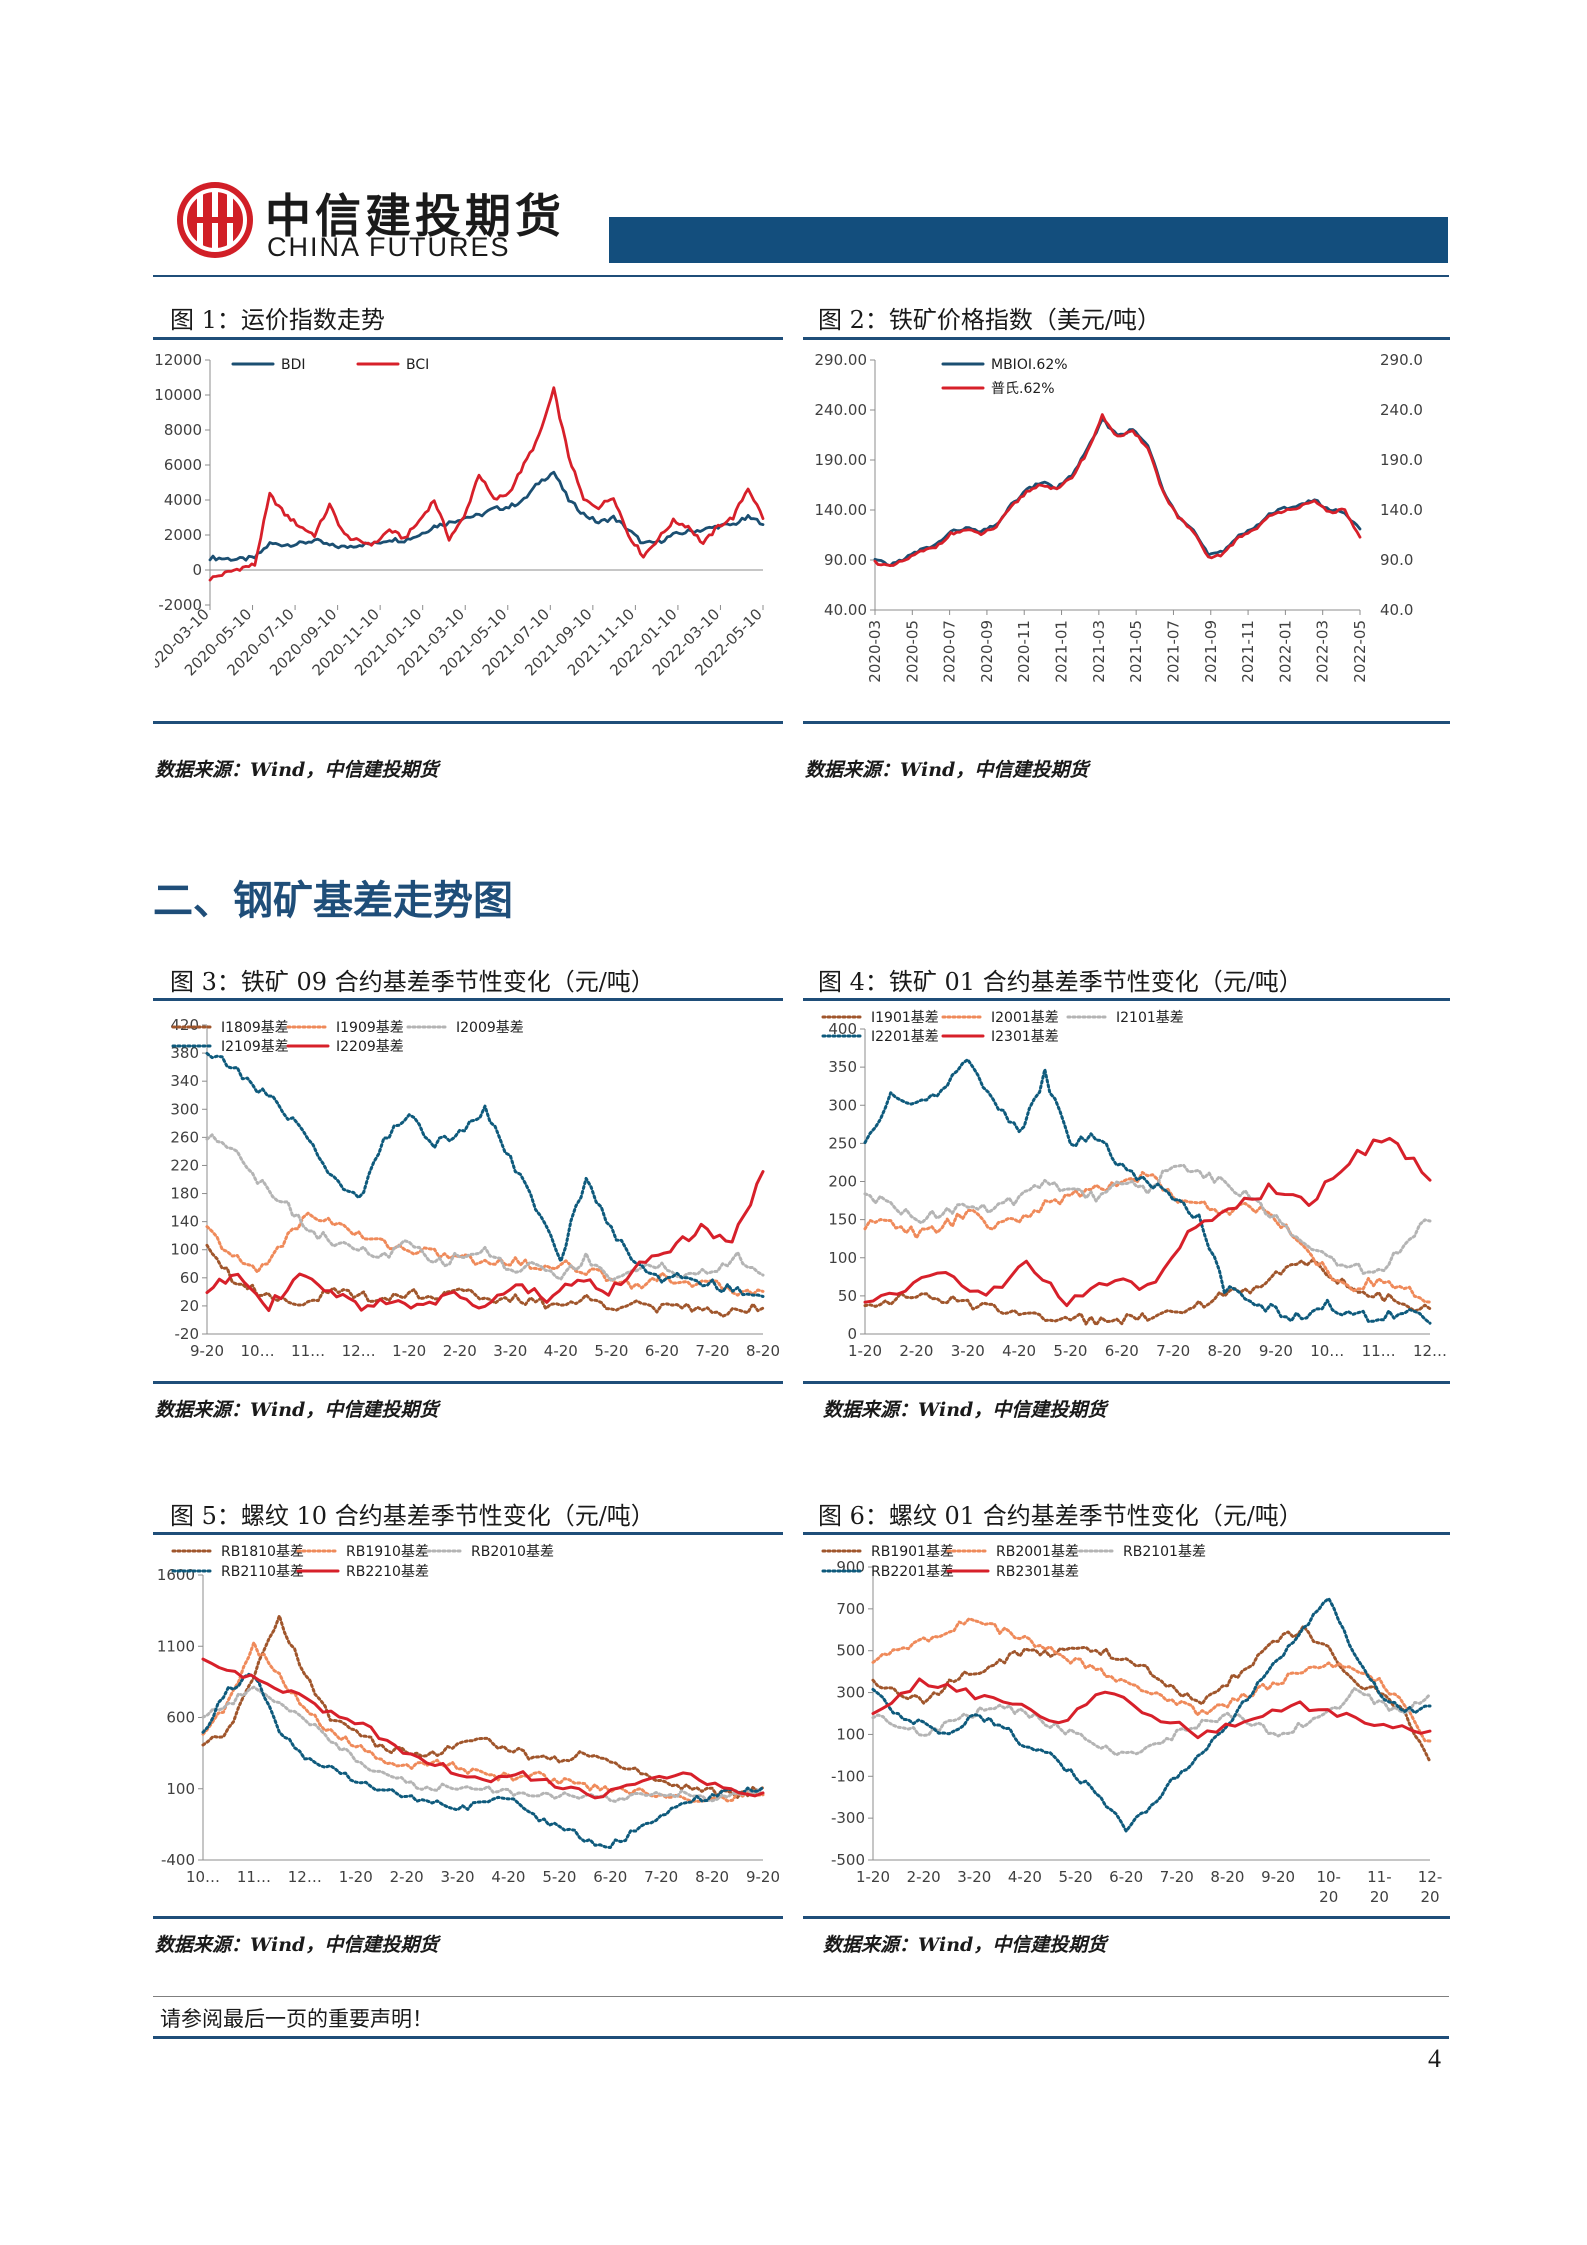  What do you see at coordinates (1126, 1533) in the screenshot?
I see `figure-6-top-rule` at bounding box center [1126, 1533].